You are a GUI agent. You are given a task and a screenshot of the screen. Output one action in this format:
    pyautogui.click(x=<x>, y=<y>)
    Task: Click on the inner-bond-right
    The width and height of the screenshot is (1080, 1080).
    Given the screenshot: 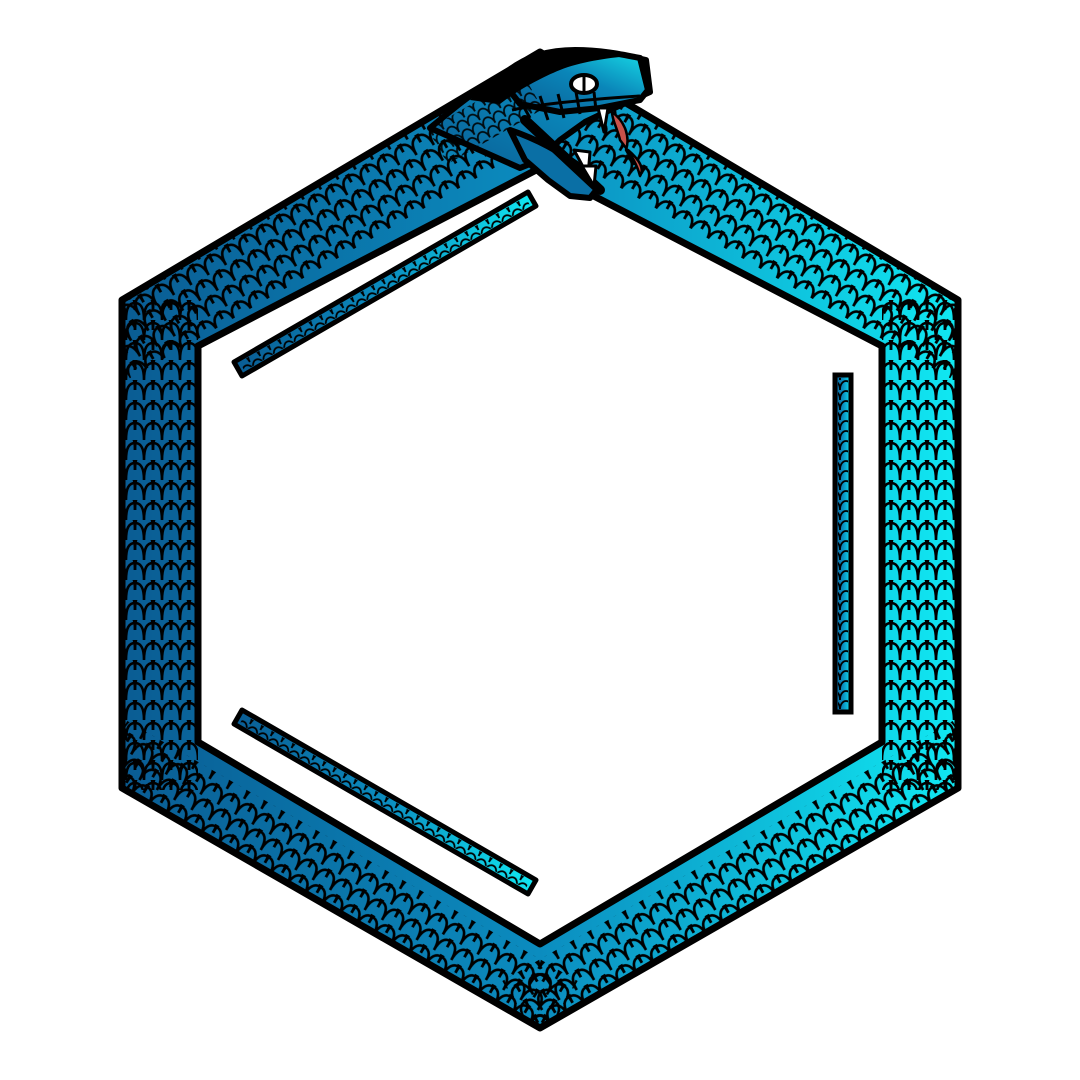 What is the action you would take?
    pyautogui.click(x=843, y=543)
    